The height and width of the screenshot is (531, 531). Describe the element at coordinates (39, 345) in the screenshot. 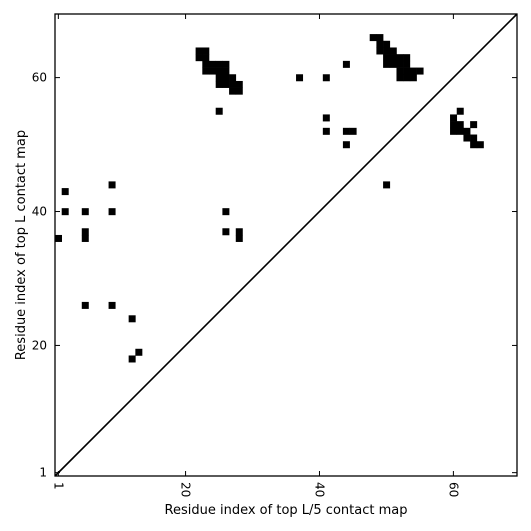

I see `y-tick-label: 20` at that location.